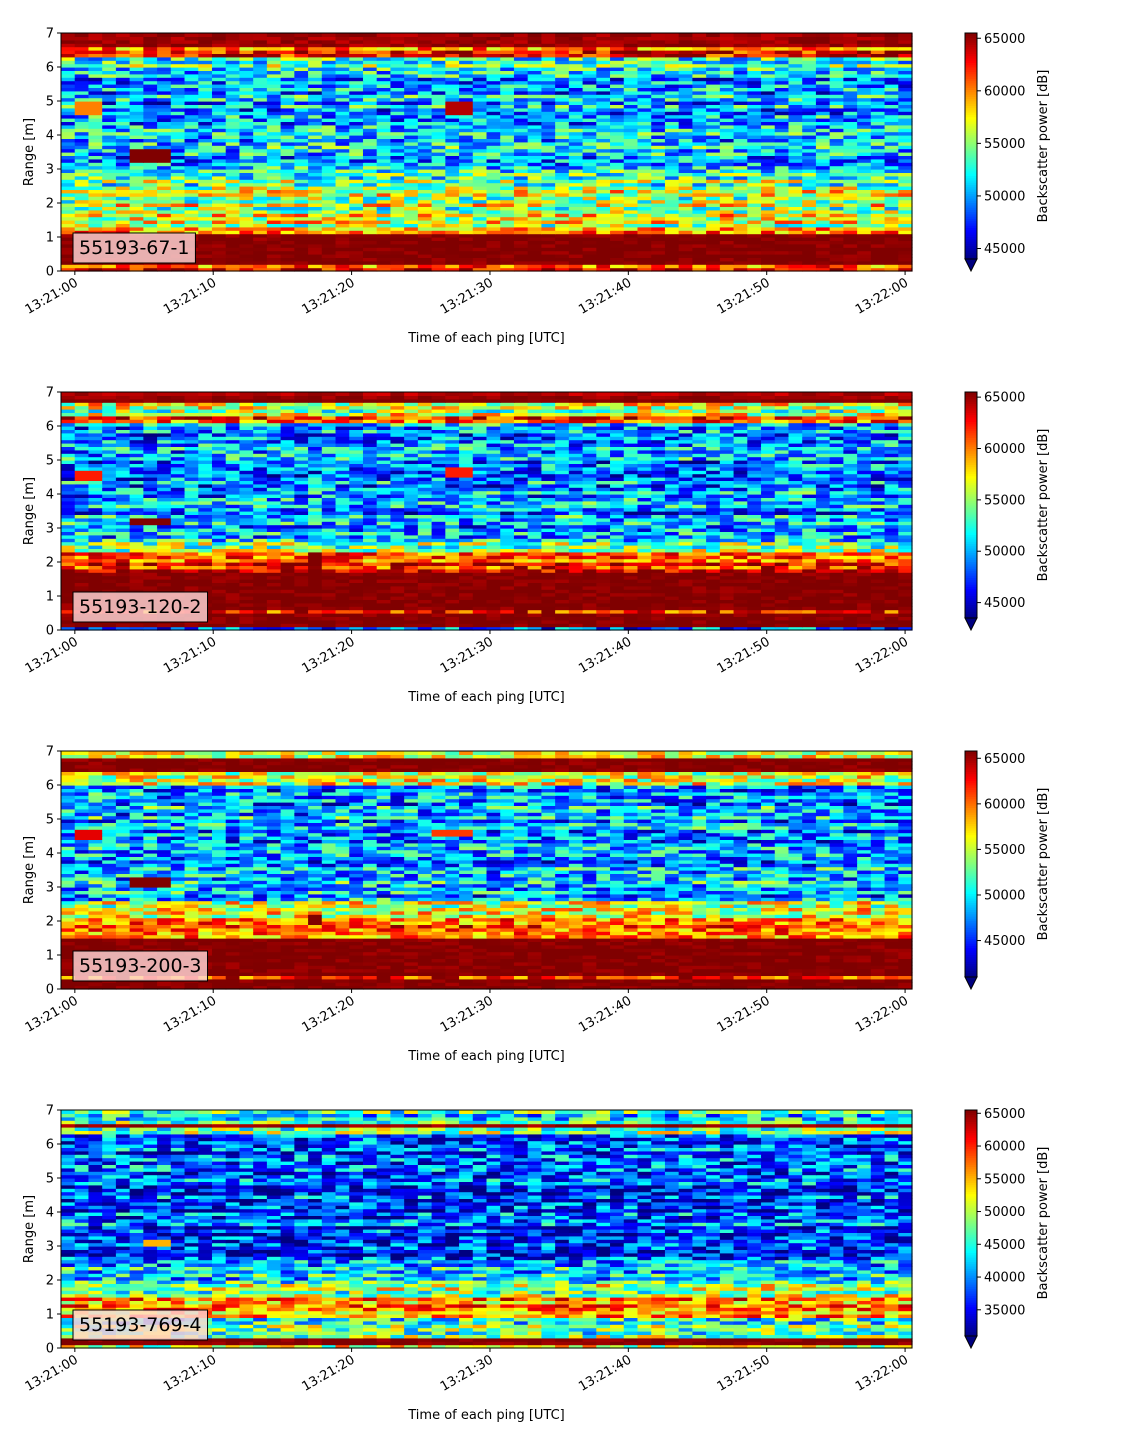 This screenshot has height=1440, width=1140. I want to click on colorbar-tick-label: 55000, so click(1004, 144).